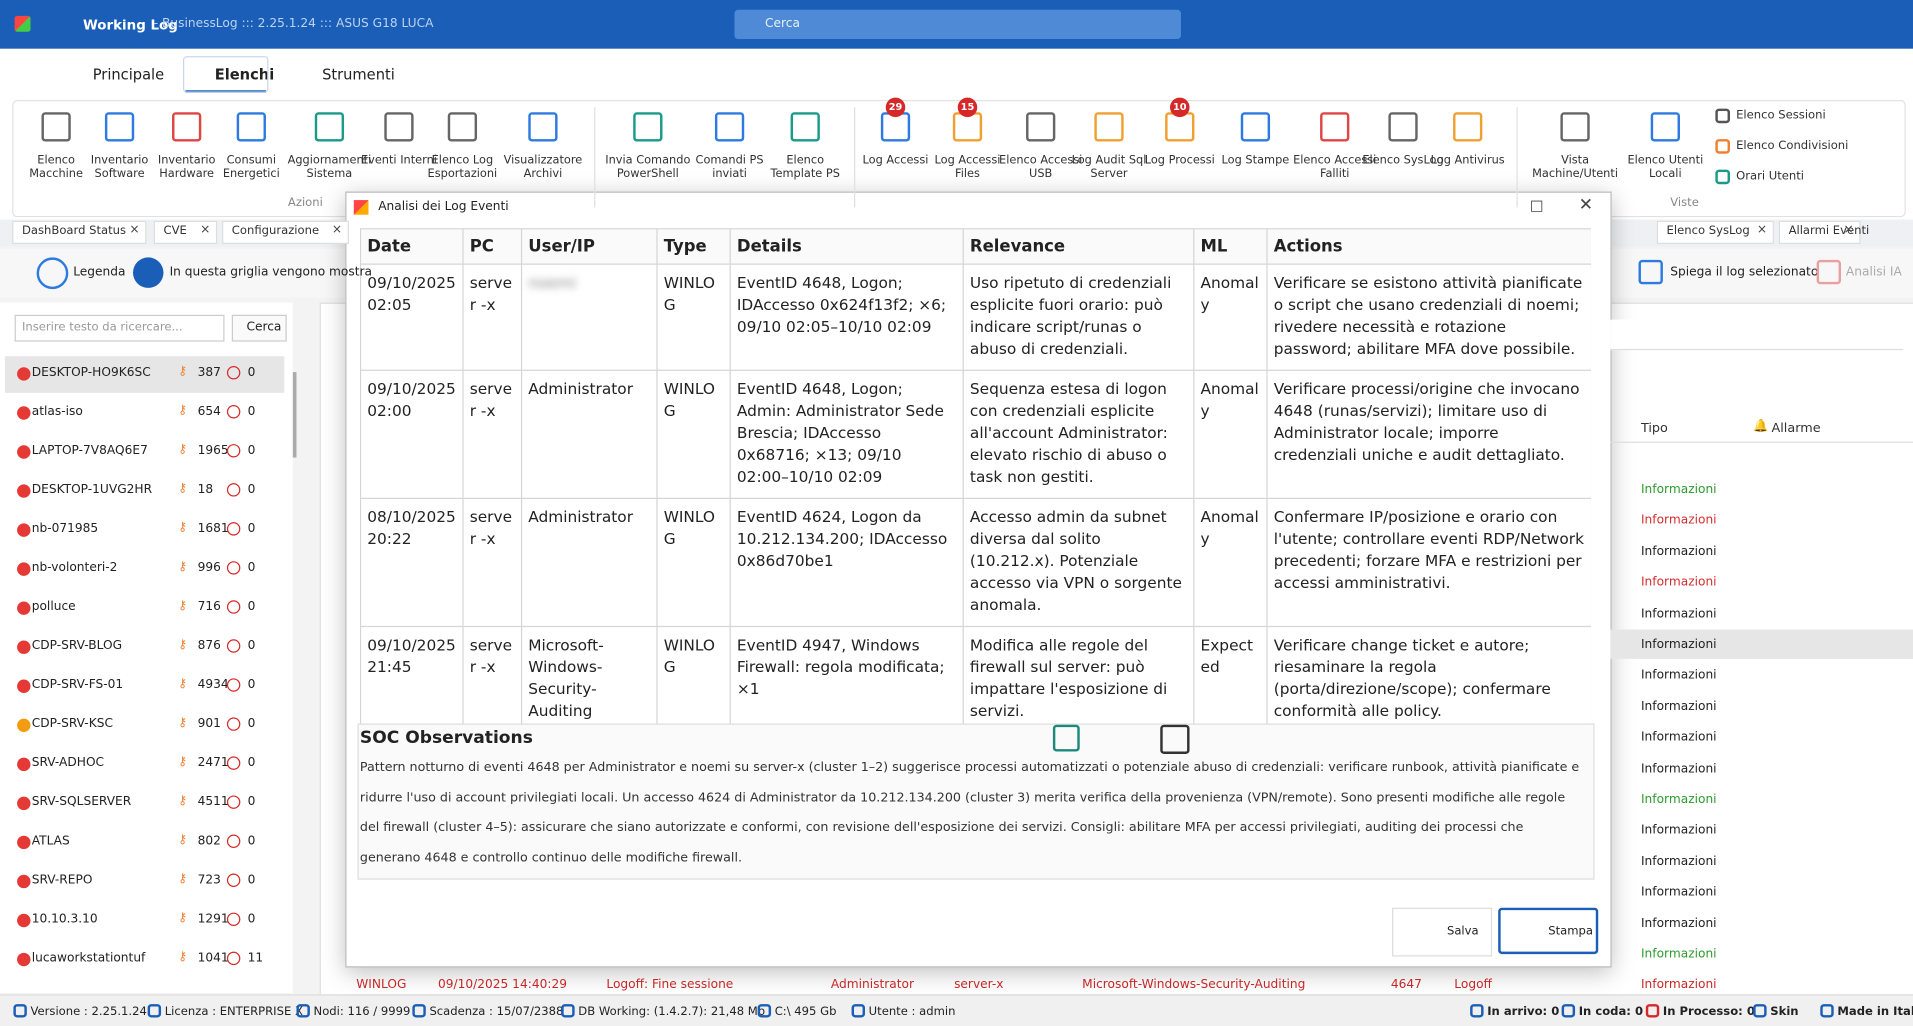  Describe the element at coordinates (358, 74) in the screenshot. I see `ribbon-tab: Strumenti` at that location.